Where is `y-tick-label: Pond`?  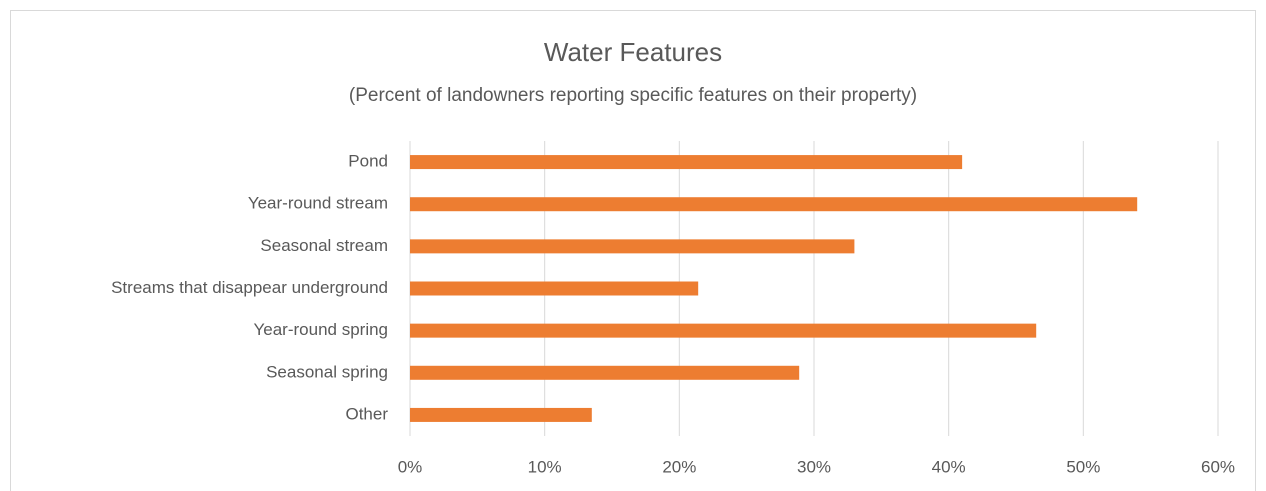 y-tick-label: Pond is located at coordinates (368, 161).